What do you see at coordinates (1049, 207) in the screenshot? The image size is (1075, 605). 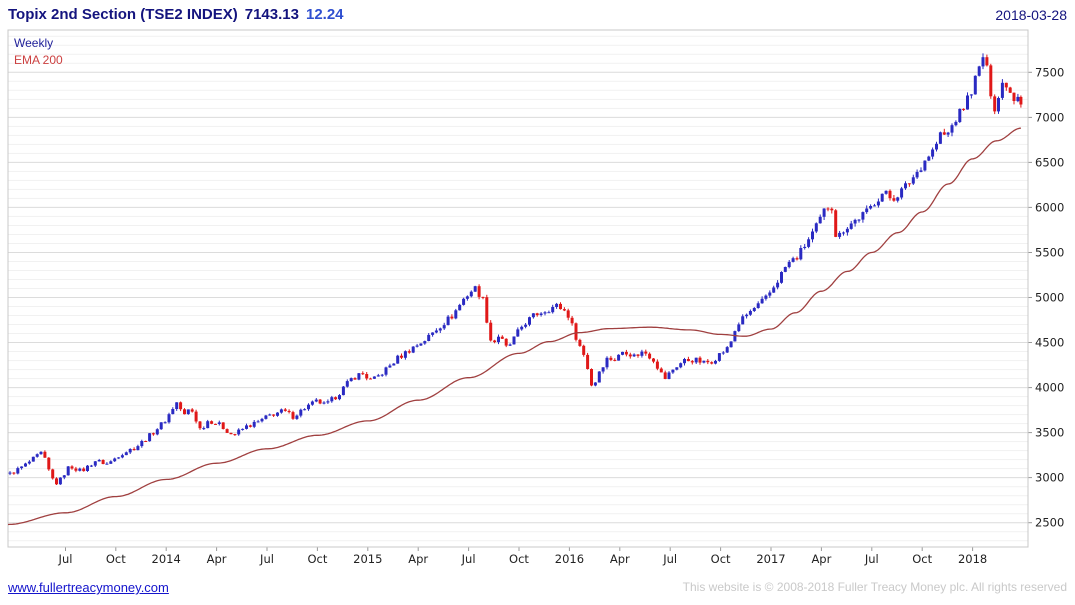 I see `y-tick-label: 6000` at bounding box center [1049, 207].